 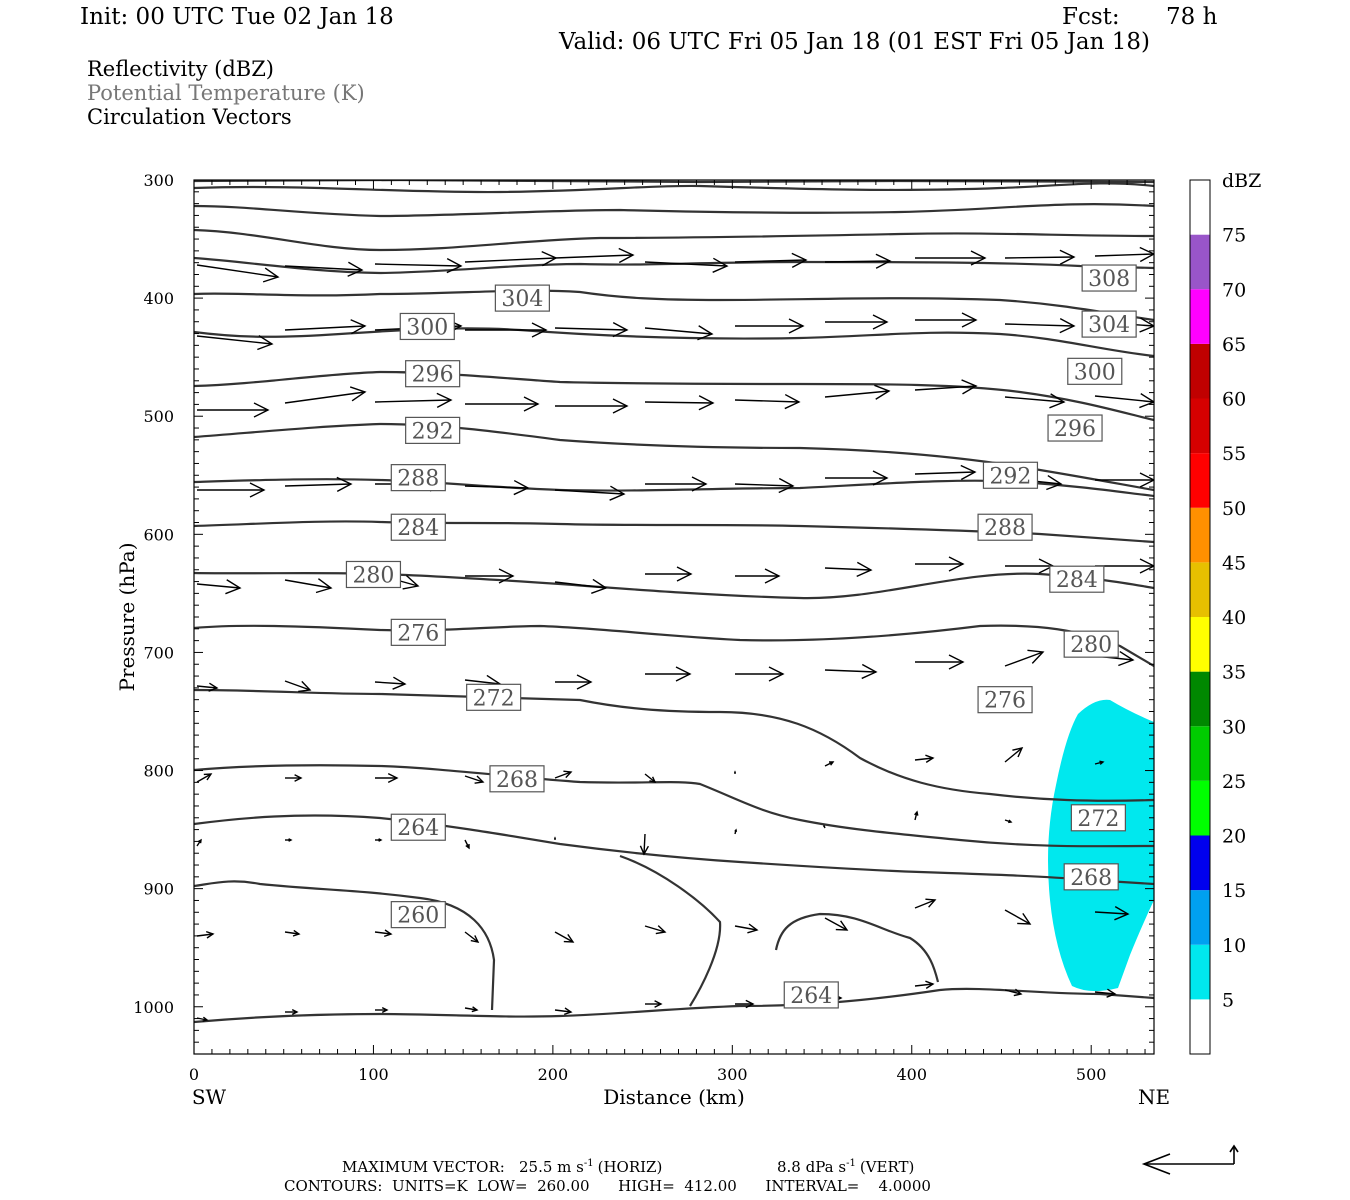 What do you see at coordinates (158, 534) in the screenshot?
I see `y-tick-label: 600` at bounding box center [158, 534].